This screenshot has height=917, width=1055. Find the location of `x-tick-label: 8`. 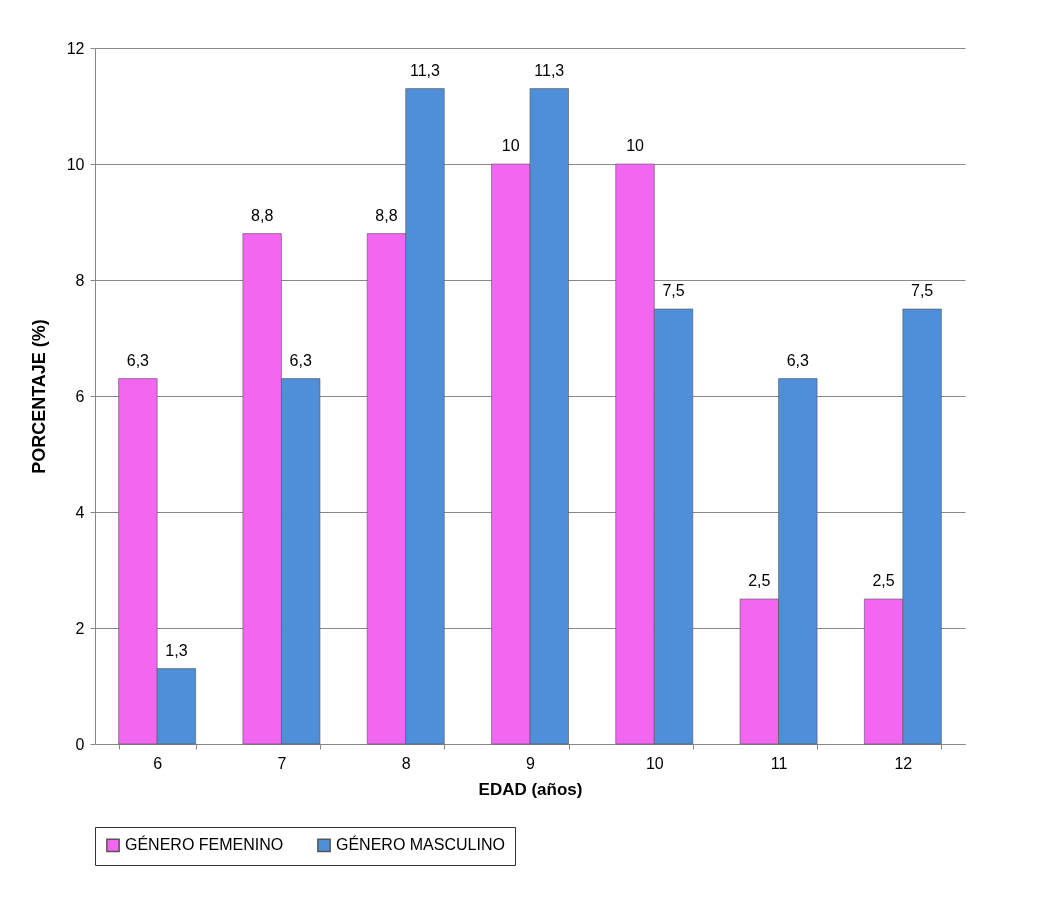

x-tick-label: 8 is located at coordinates (406, 763).